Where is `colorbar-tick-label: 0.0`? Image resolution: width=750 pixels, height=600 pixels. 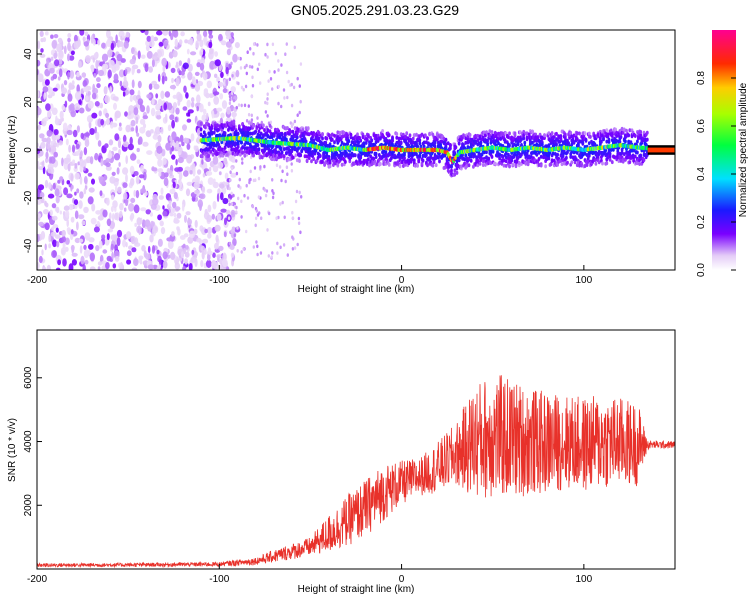 colorbar-tick-label: 0.0 is located at coordinates (701, 270).